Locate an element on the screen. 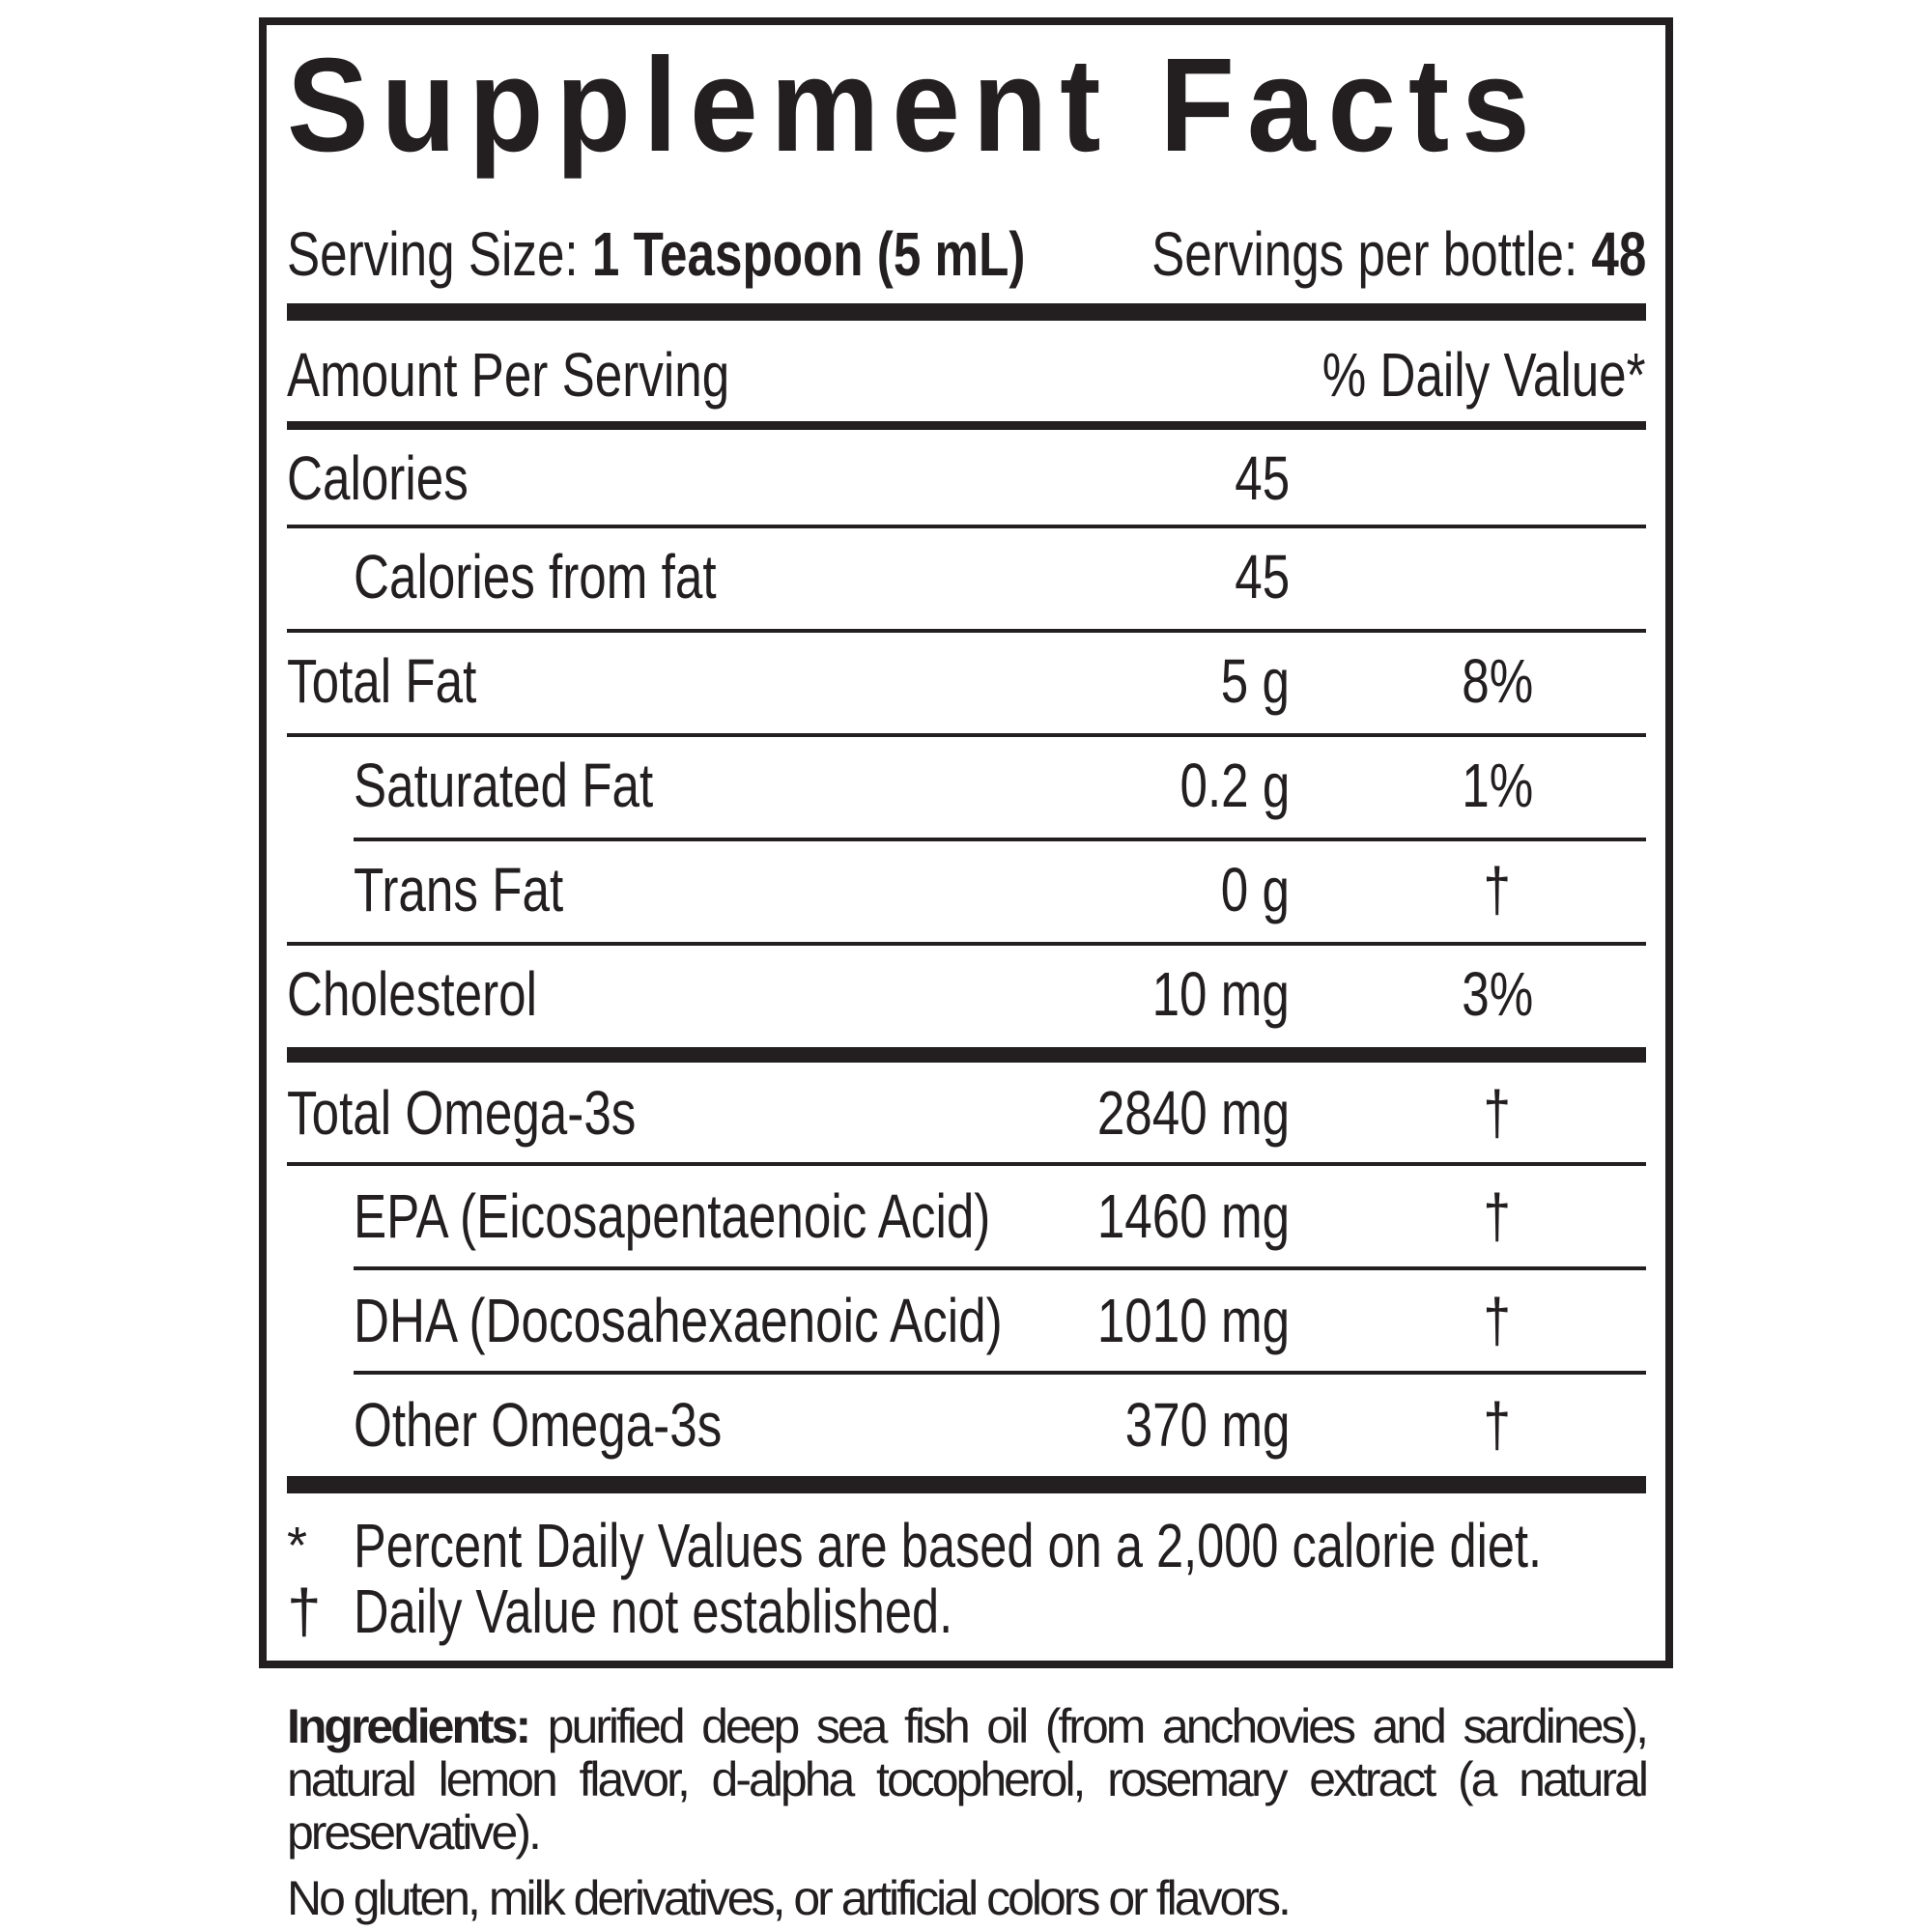  amount-per-serving-label: Amount Per Serving is located at coordinates (508, 375).